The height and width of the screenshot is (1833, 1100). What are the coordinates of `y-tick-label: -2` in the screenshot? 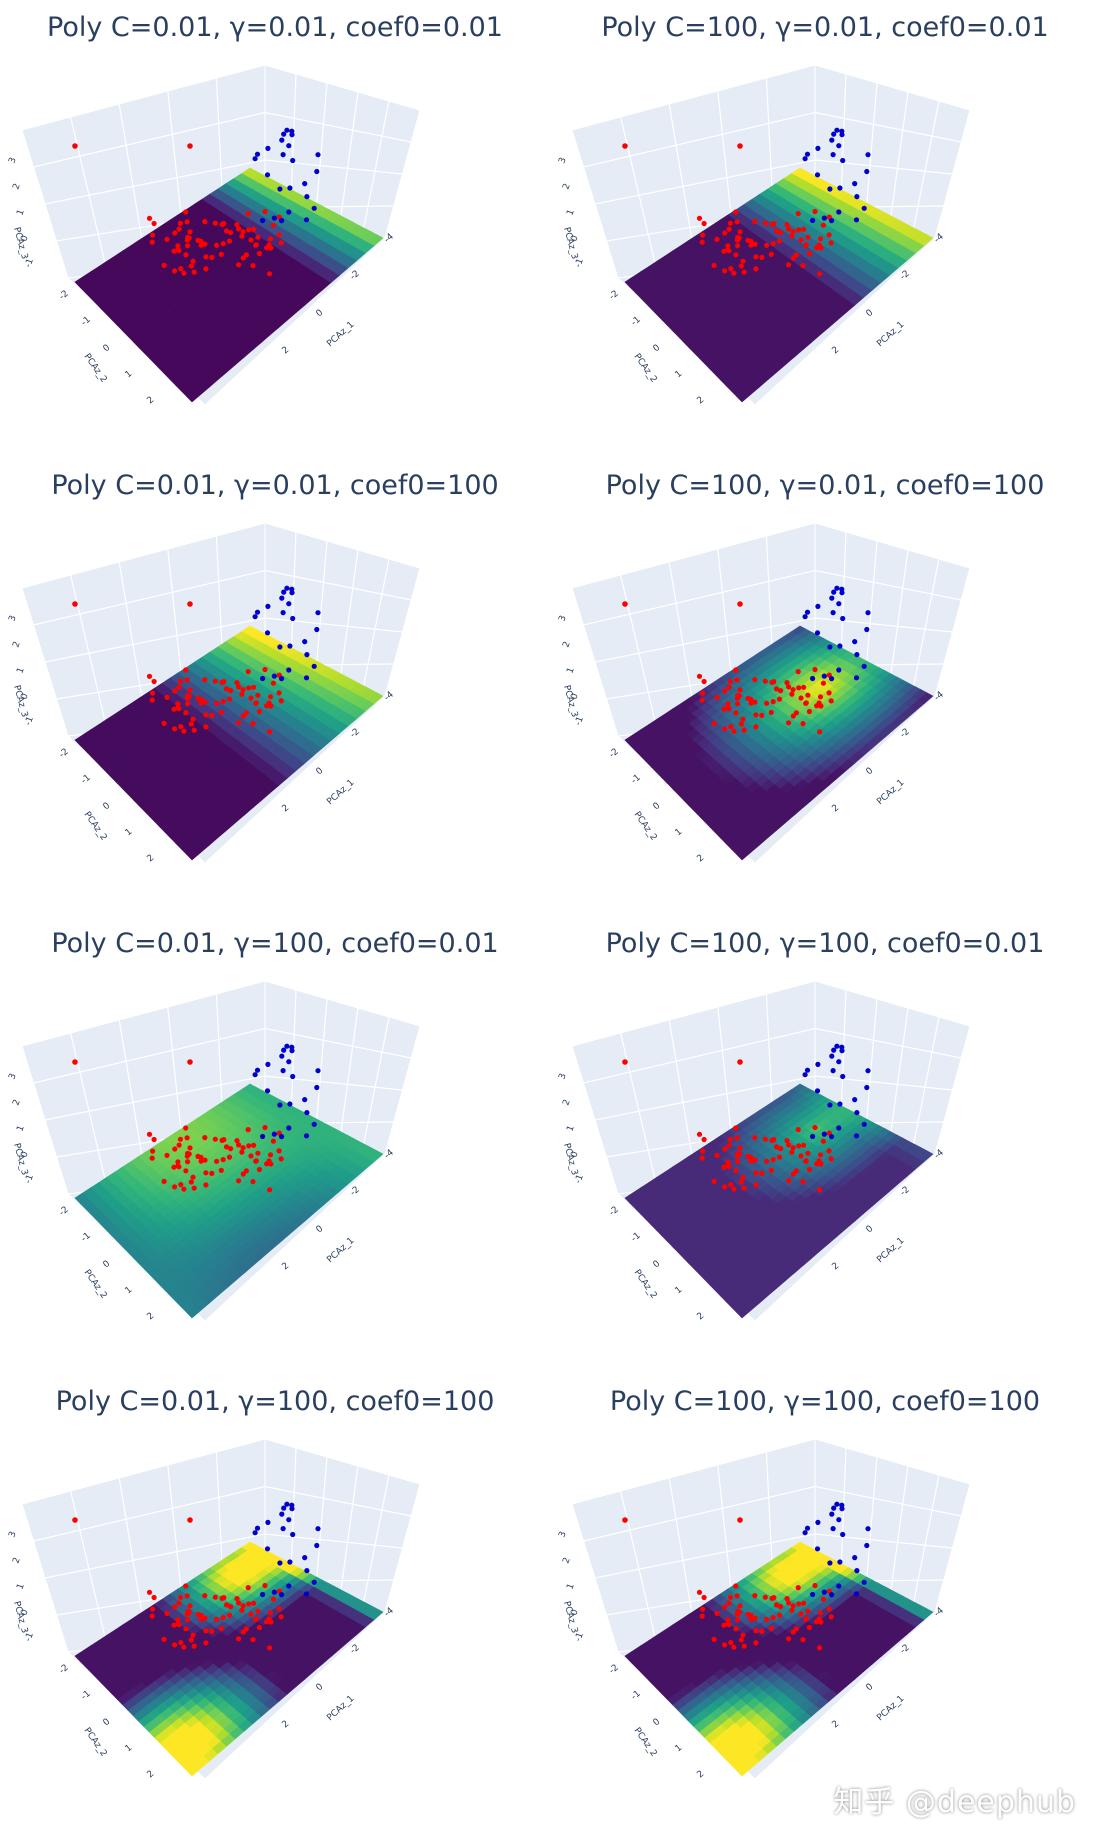 It's located at (64, 295).